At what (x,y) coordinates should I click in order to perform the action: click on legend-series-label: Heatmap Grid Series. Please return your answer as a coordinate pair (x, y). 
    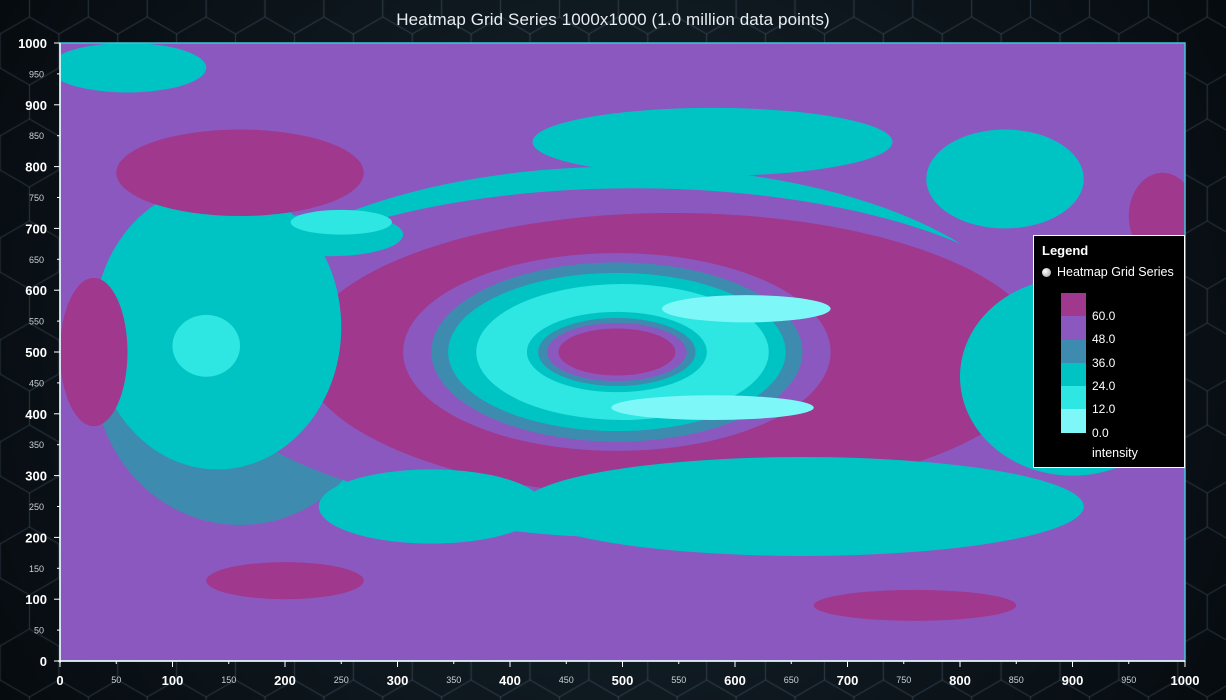
    Looking at the image, I should click on (1115, 272).